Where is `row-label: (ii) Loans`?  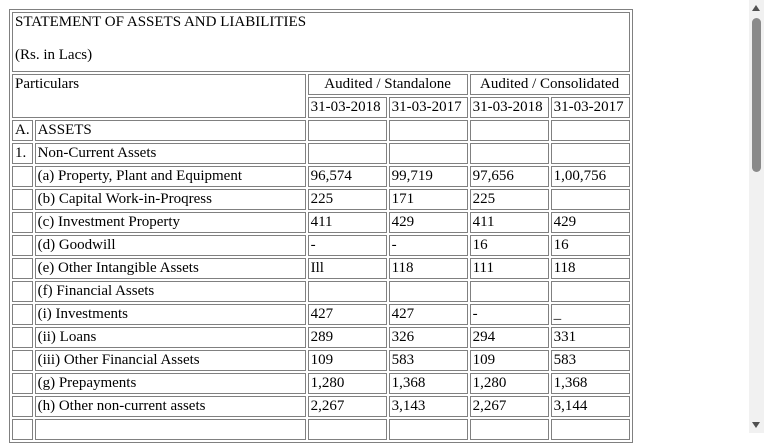
row-label: (ii) Loans is located at coordinates (170, 337).